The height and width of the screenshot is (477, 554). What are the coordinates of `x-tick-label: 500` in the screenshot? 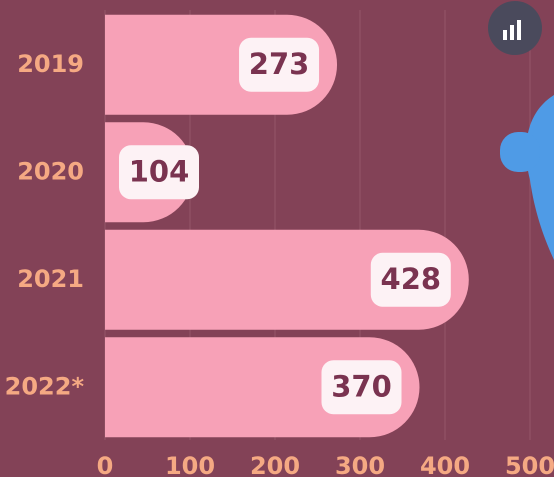 It's located at (529, 464).